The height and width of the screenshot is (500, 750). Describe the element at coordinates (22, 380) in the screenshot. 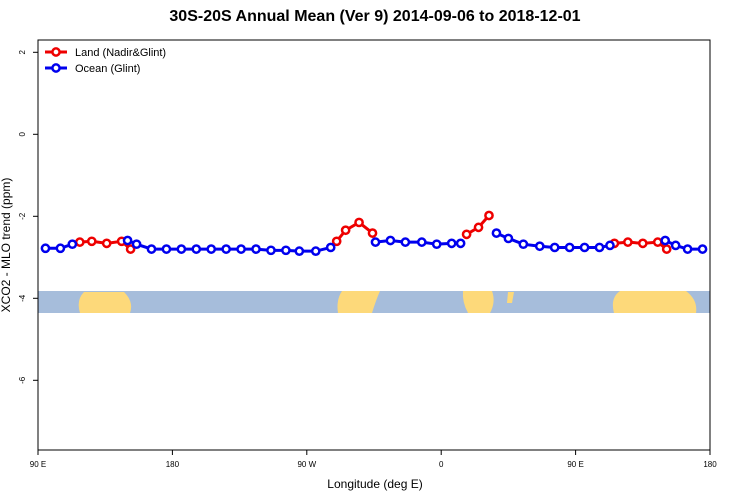

I see `y-tick-label: -6` at that location.